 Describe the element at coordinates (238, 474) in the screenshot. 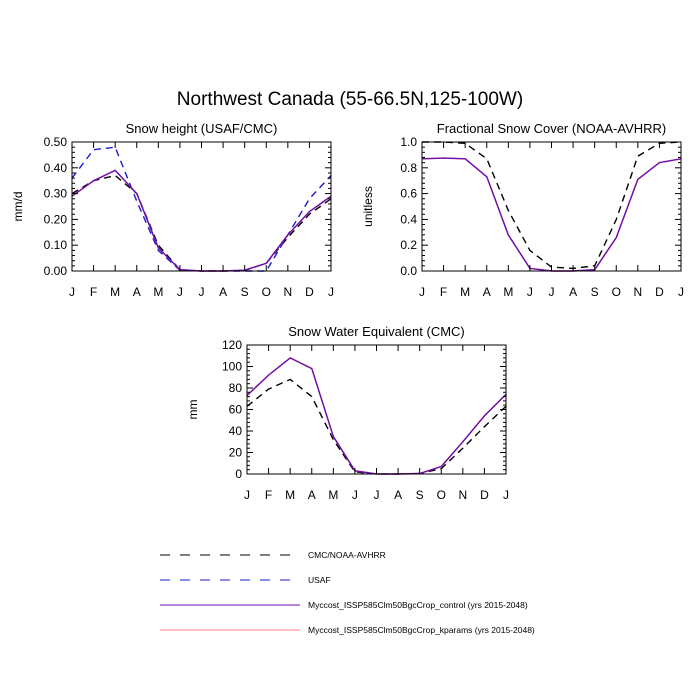

I see `y-tick-label: 0` at that location.